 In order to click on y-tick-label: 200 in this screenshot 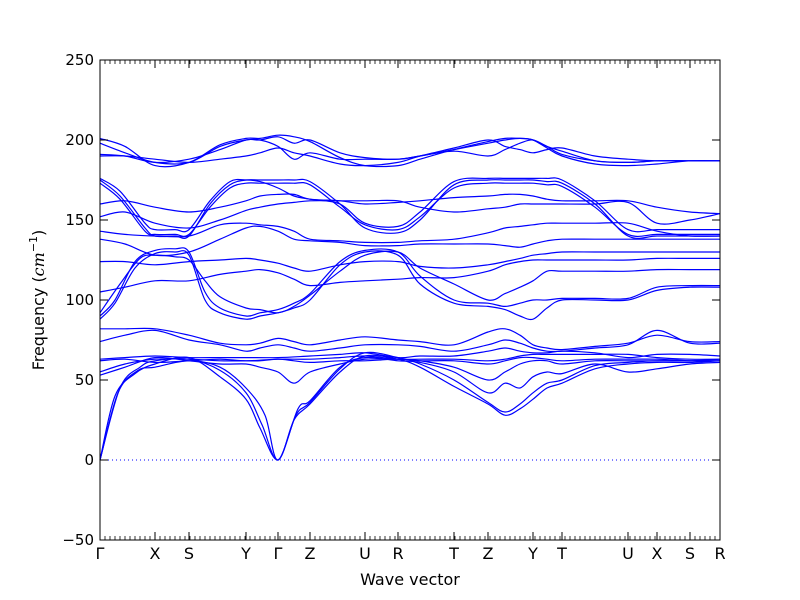, I will do `click(79, 140)`.